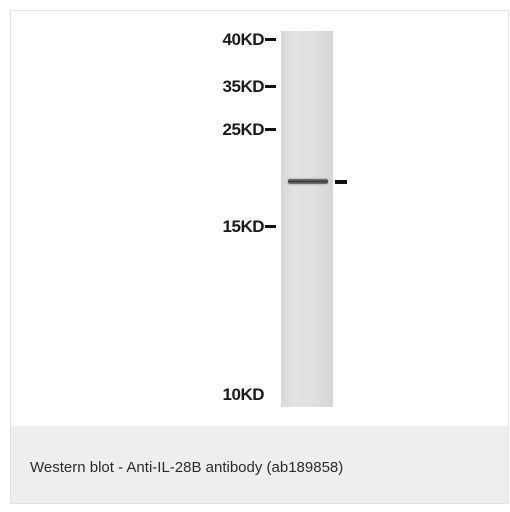  Describe the element at coordinates (308, 181) in the screenshot. I see `protein-band` at that location.